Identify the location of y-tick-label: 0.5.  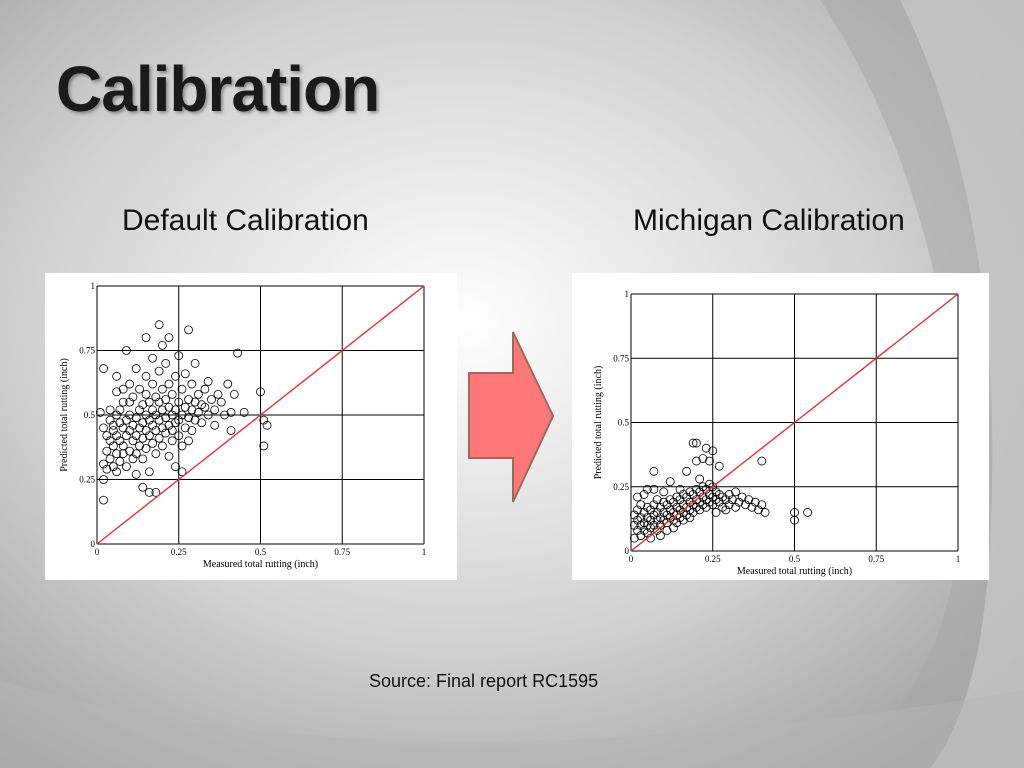
(624, 423).